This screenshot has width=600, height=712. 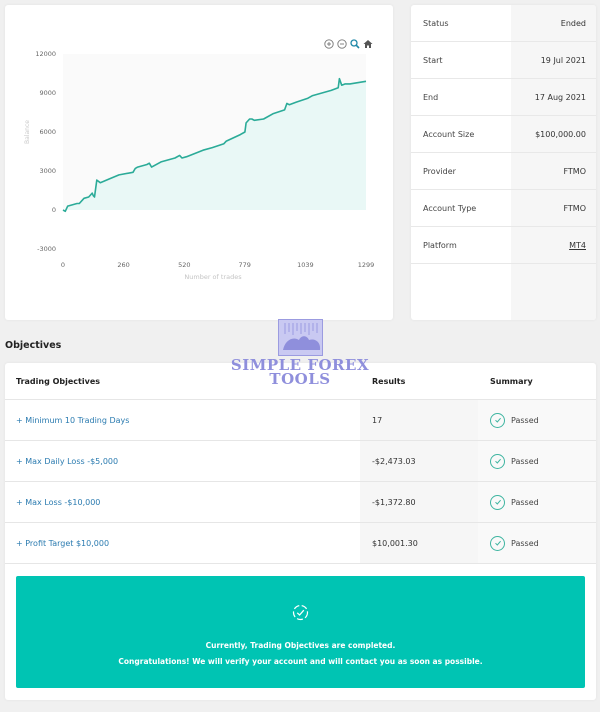 What do you see at coordinates (440, 245) in the screenshot?
I see `info-label: Platform` at bounding box center [440, 245].